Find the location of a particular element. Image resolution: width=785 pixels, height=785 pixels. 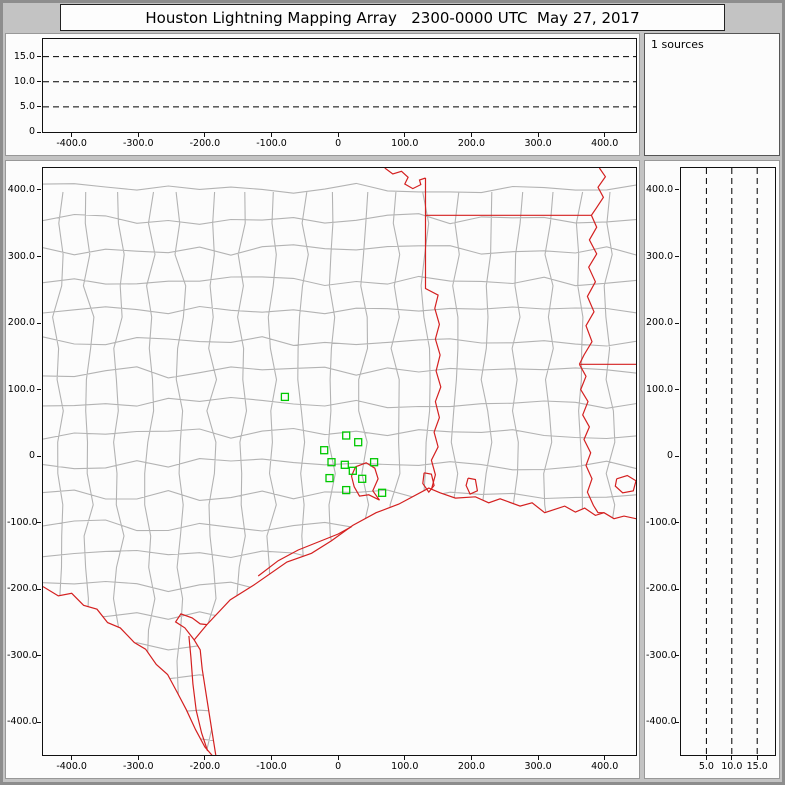

x-tick-label: 200.0 is located at coordinates (471, 766).